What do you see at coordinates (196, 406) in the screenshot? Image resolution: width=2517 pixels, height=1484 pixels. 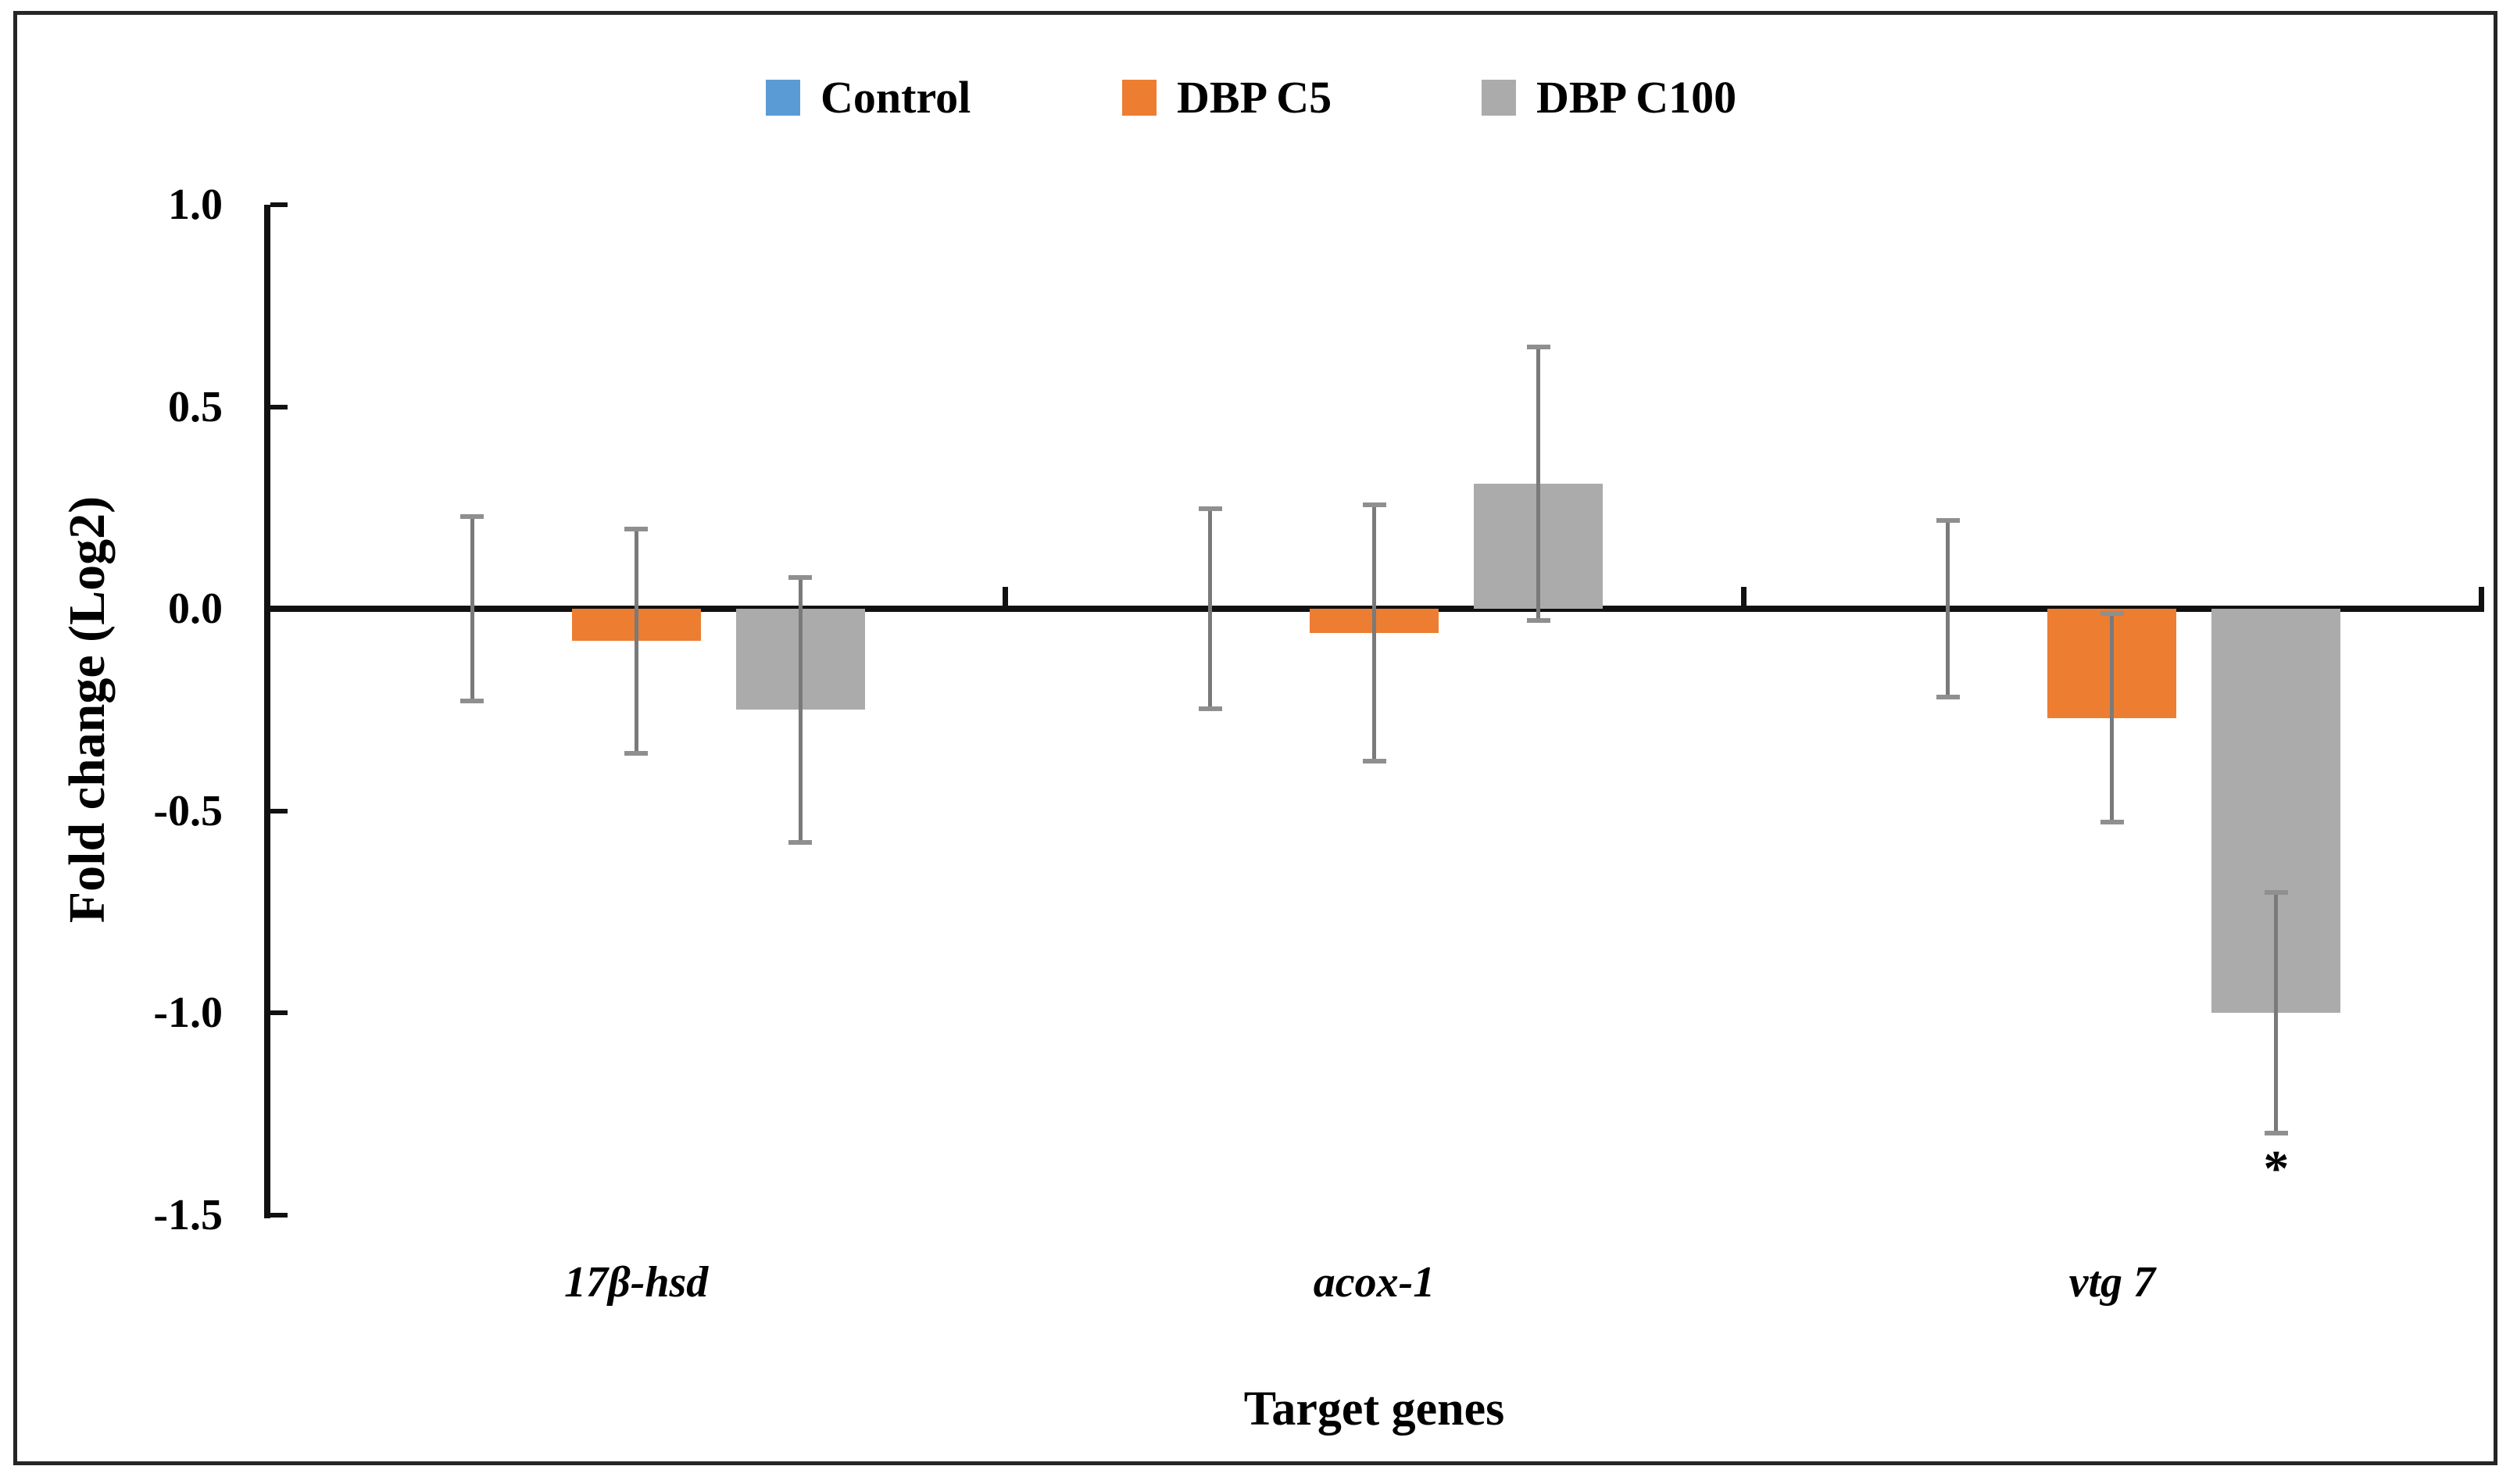 I see `y-tick-label: 0.5` at bounding box center [196, 406].